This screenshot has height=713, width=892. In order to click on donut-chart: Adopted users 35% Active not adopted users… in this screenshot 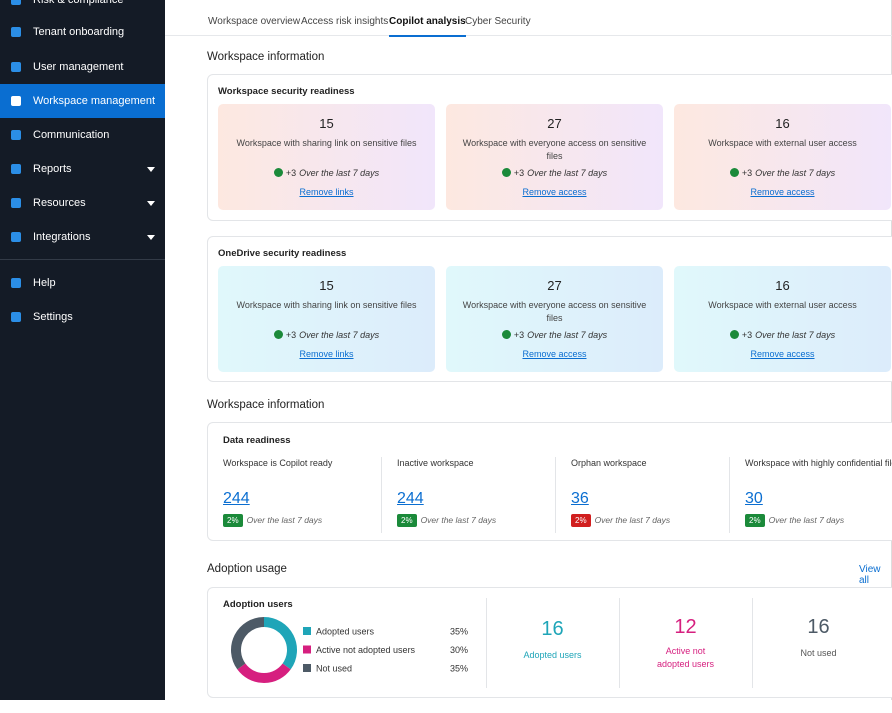, I will do `click(349, 650)`.